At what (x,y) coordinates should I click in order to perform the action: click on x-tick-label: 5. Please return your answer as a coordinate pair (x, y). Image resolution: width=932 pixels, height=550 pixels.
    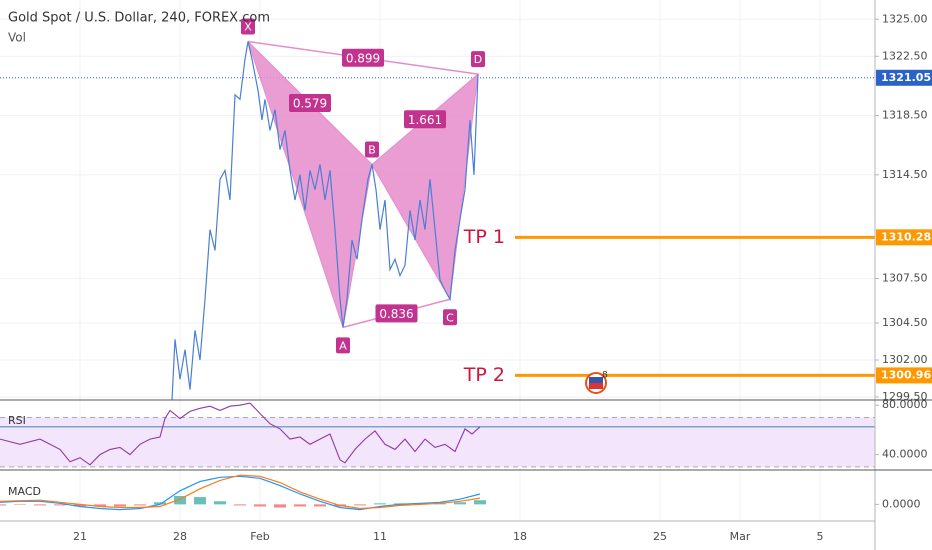
    Looking at the image, I should click on (820, 536).